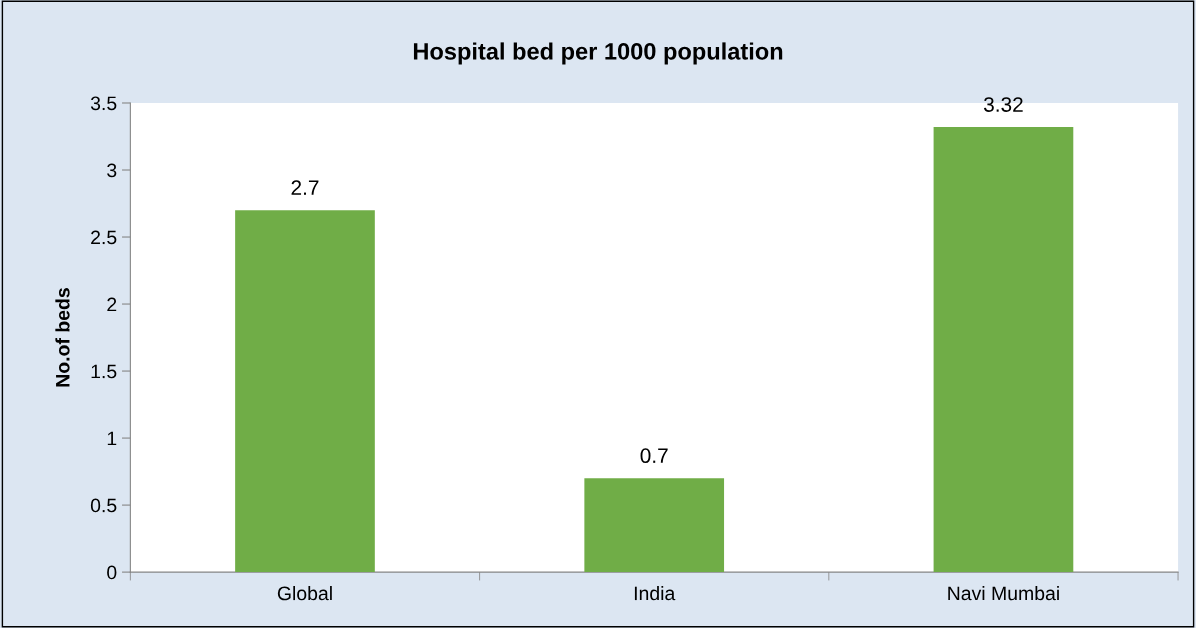 The width and height of the screenshot is (1196, 628). What do you see at coordinates (655, 593) in the screenshot?
I see `x-tick-label: India` at bounding box center [655, 593].